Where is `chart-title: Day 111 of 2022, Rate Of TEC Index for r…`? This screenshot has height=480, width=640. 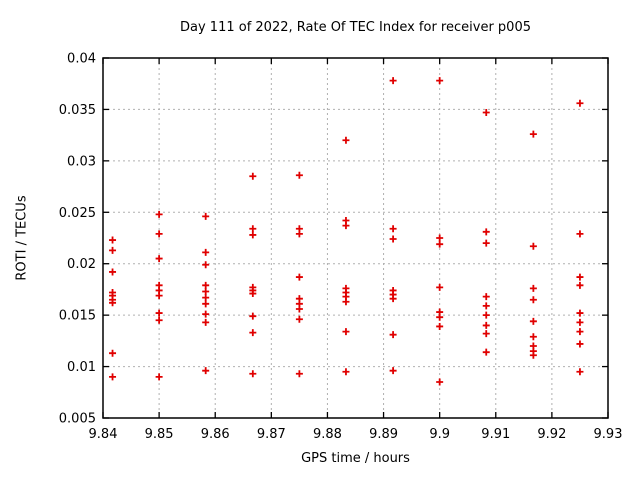
chart-title: Day 111 of 2022, Rate Of TEC Index for r… is located at coordinates (355, 27).